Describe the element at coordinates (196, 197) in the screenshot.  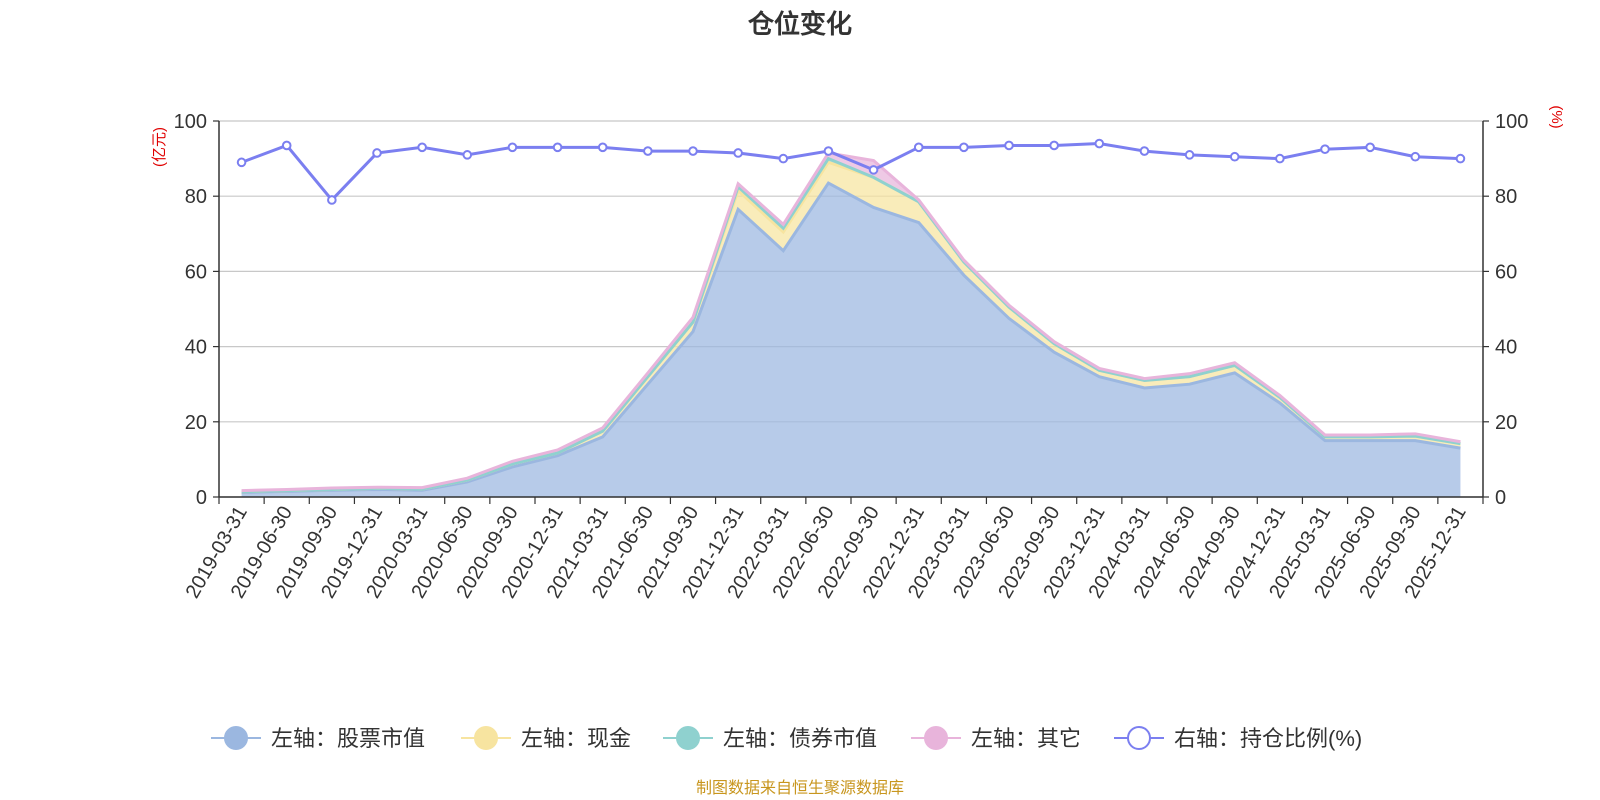
I see `left-axis-tick-label: 80` at that location.